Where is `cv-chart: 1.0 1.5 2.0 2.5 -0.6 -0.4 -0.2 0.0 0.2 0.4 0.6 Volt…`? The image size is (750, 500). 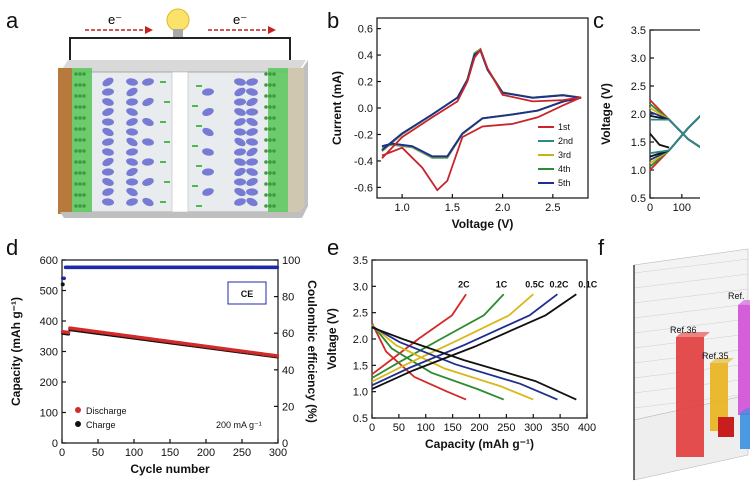
cv-chart: 1.0 1.5 2.0 2.5 -0.6 -0.4 -0.2 0.0 0.2 0.4 0.6 Volt… is located at coordinates (459, 124).